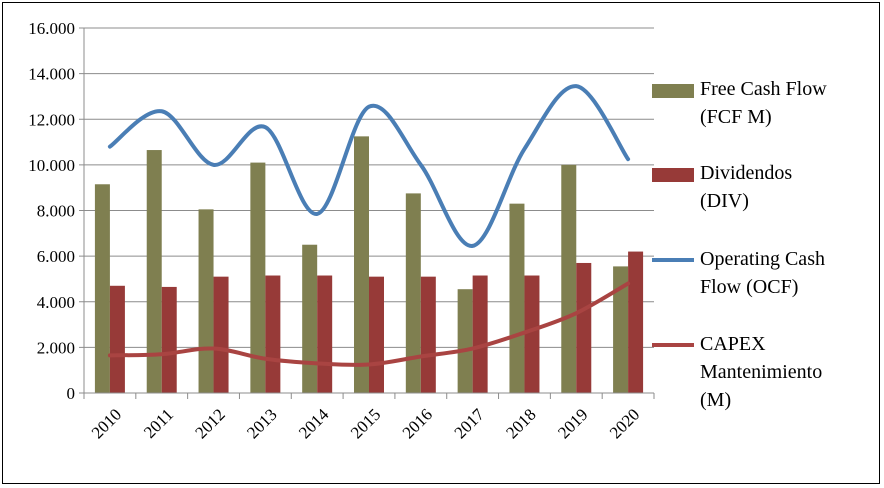  Describe the element at coordinates (733, 344) in the screenshot. I see `legend-label: CAPEX` at that location.